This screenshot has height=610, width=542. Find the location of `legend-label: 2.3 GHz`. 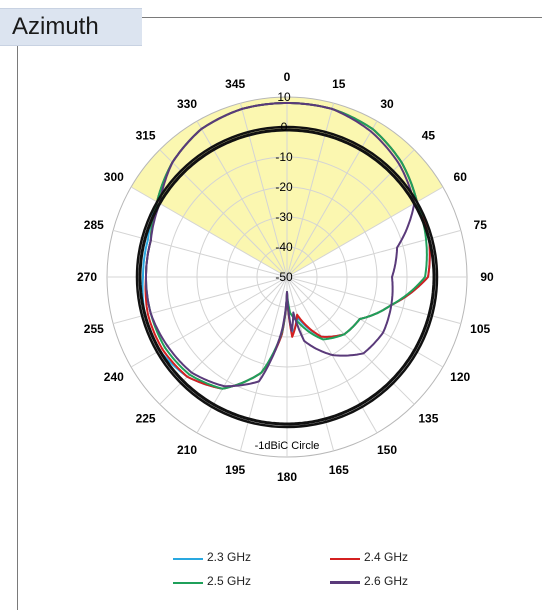

legend-label: 2.3 GHz is located at coordinates (229, 557).